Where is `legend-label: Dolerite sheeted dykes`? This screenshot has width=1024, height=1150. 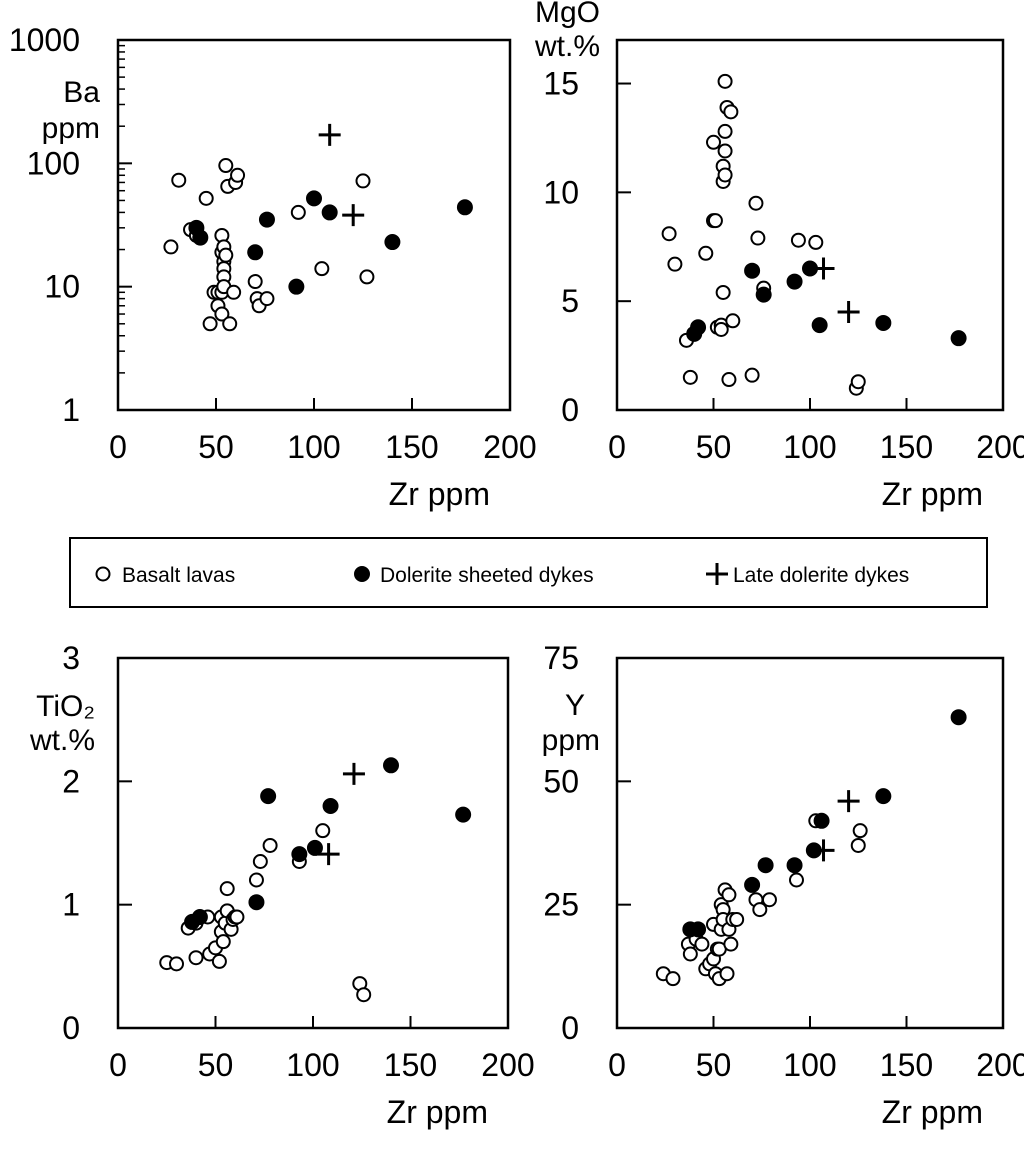
legend-label: Dolerite sheeted dykes is located at coordinates (487, 575).